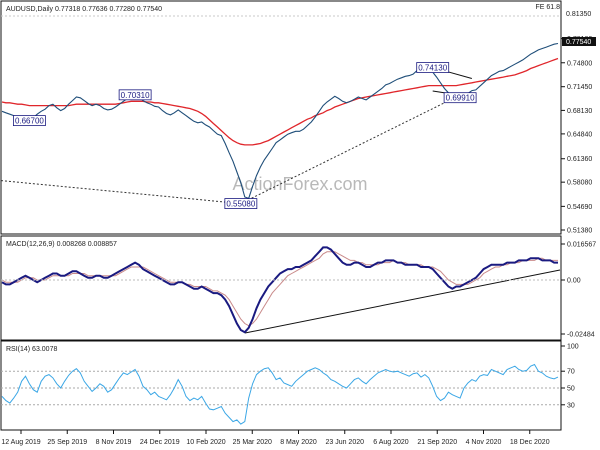 The image size is (600, 450). Describe the element at coordinates (530, 442) in the screenshot. I see `date-tick-label: 18 Dec 2020` at that location.